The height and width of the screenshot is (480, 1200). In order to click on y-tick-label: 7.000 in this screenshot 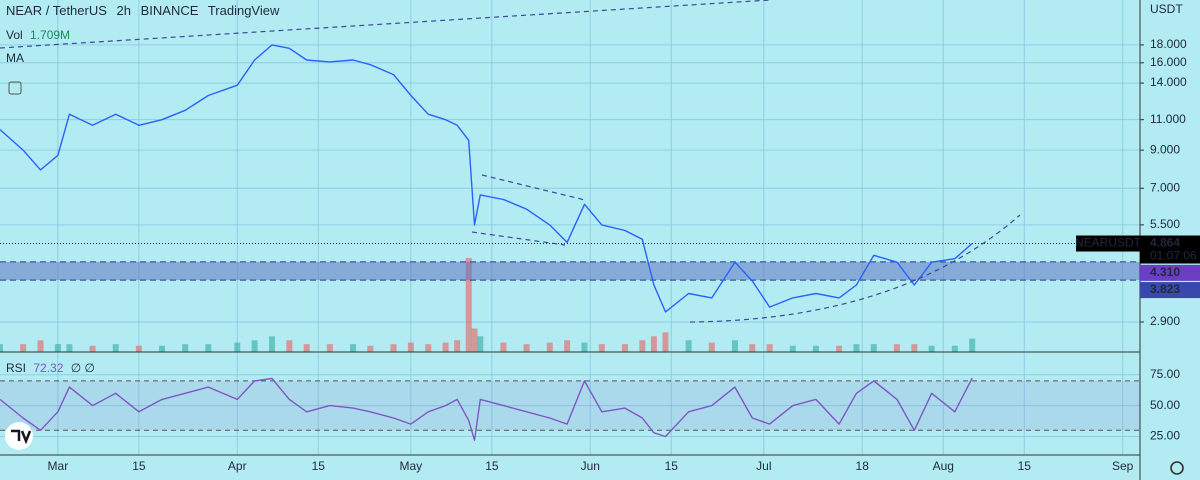, I will do `click(1165, 187)`.